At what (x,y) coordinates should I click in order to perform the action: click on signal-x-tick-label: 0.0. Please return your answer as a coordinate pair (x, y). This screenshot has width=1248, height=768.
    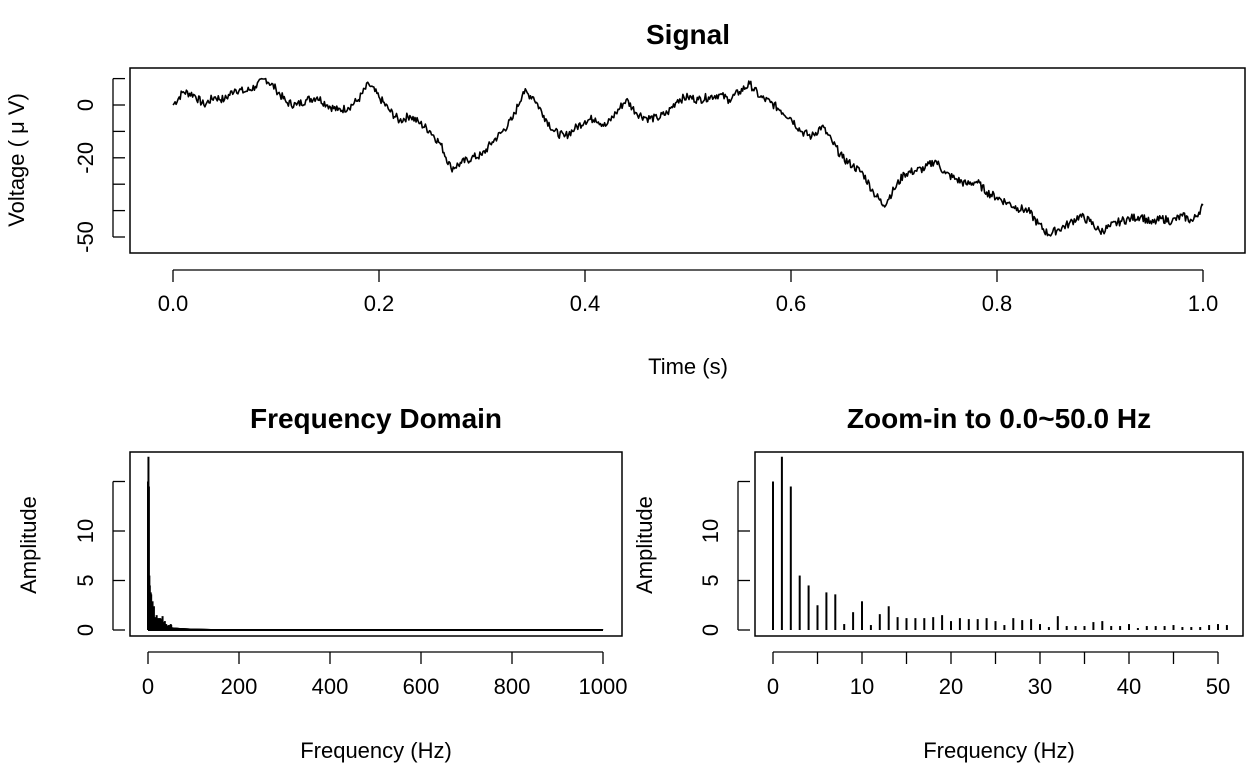
    Looking at the image, I should click on (173, 303).